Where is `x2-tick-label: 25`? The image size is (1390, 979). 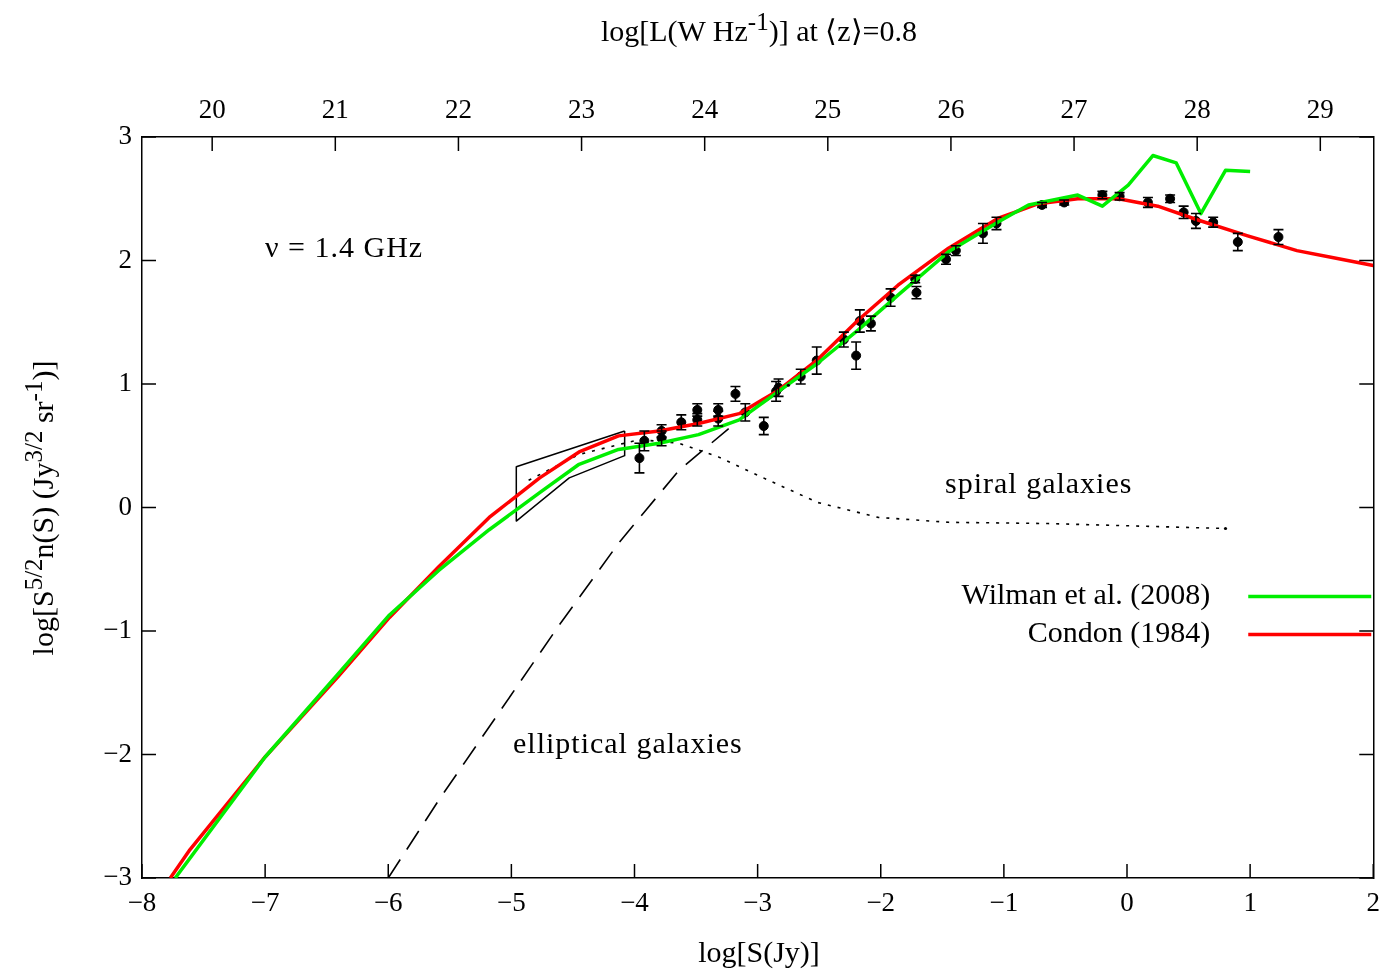
x2-tick-label: 25 is located at coordinates (828, 108).